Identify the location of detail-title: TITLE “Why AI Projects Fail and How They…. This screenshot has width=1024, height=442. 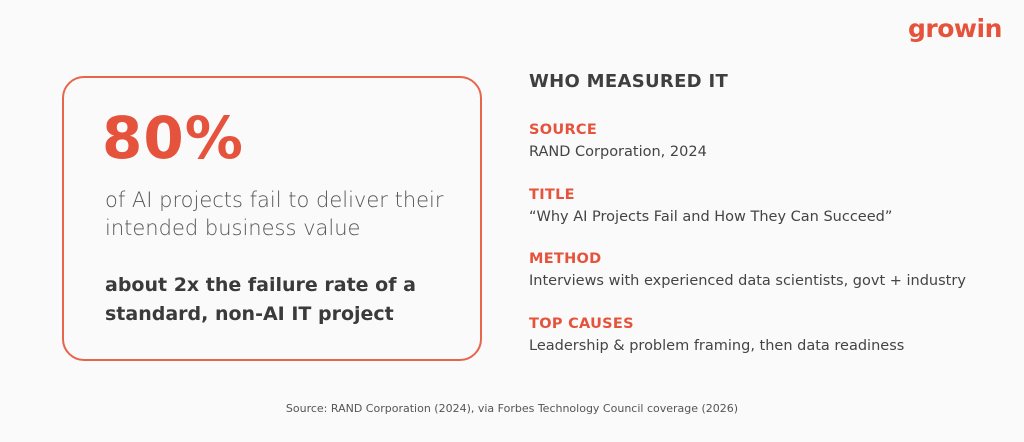
(710, 206).